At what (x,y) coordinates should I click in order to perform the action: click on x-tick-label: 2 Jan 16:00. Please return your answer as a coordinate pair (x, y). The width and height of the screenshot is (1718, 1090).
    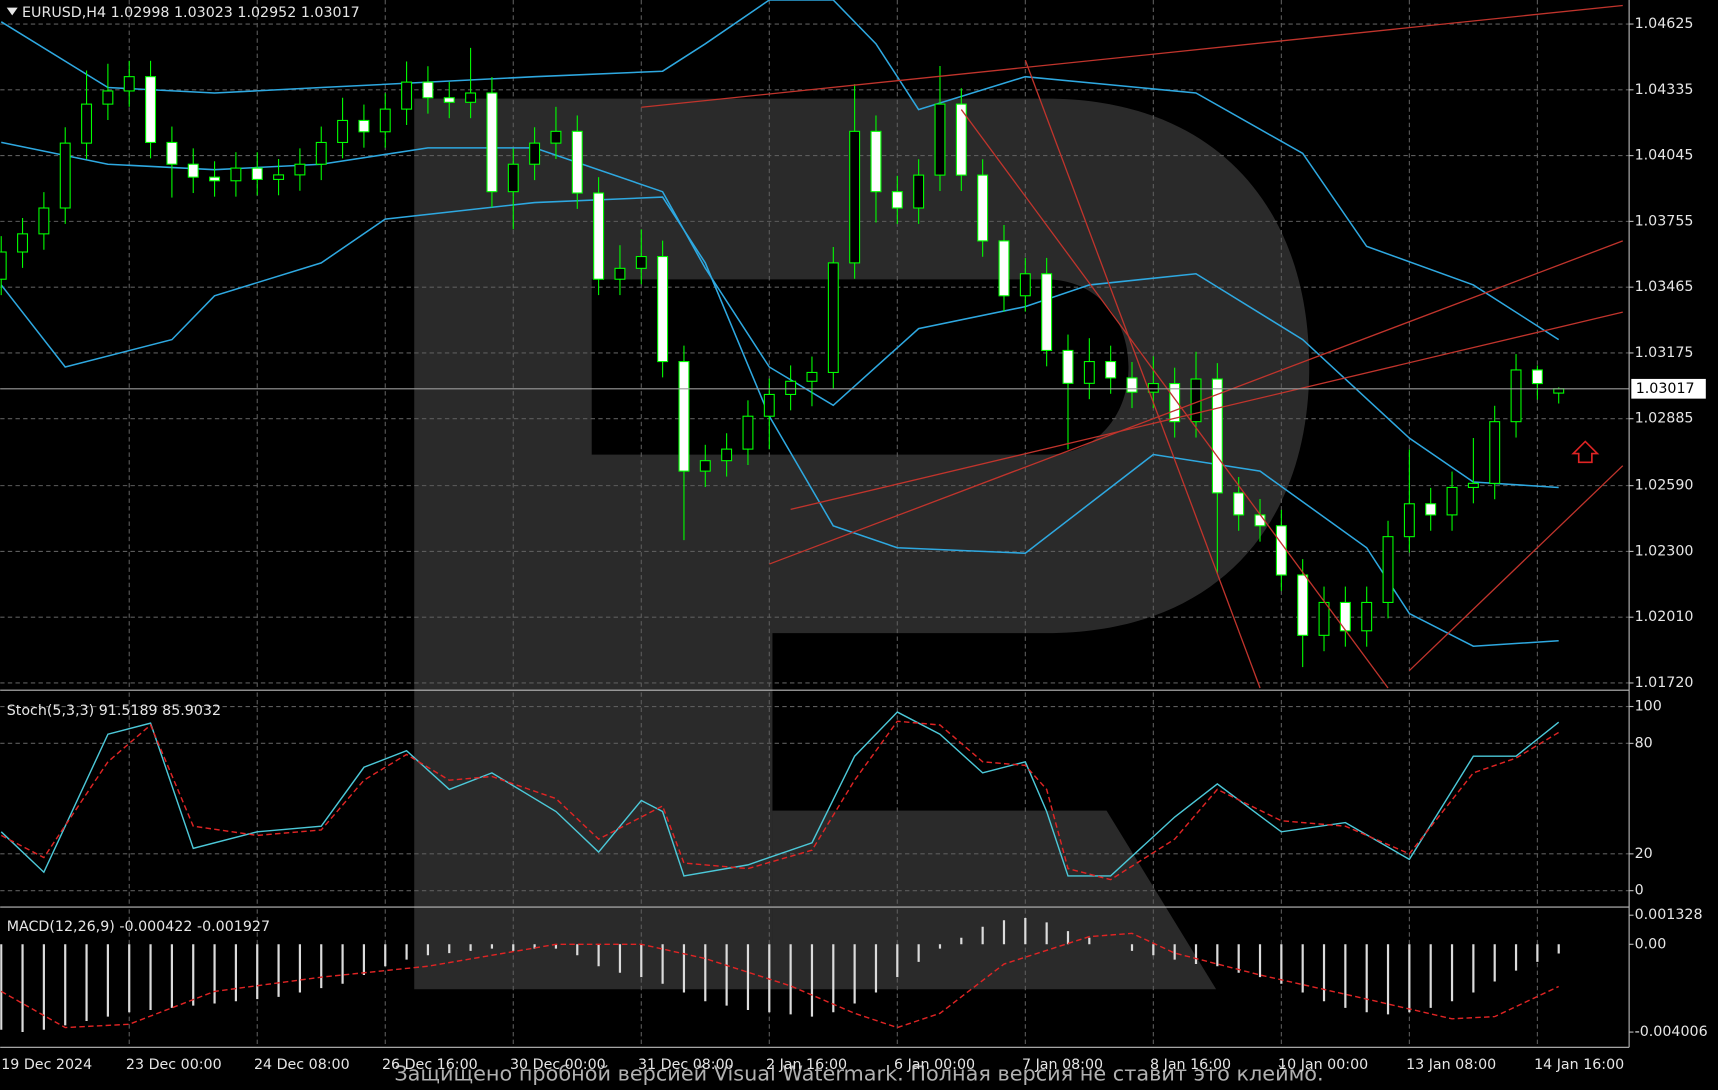
    Looking at the image, I should click on (806, 1065).